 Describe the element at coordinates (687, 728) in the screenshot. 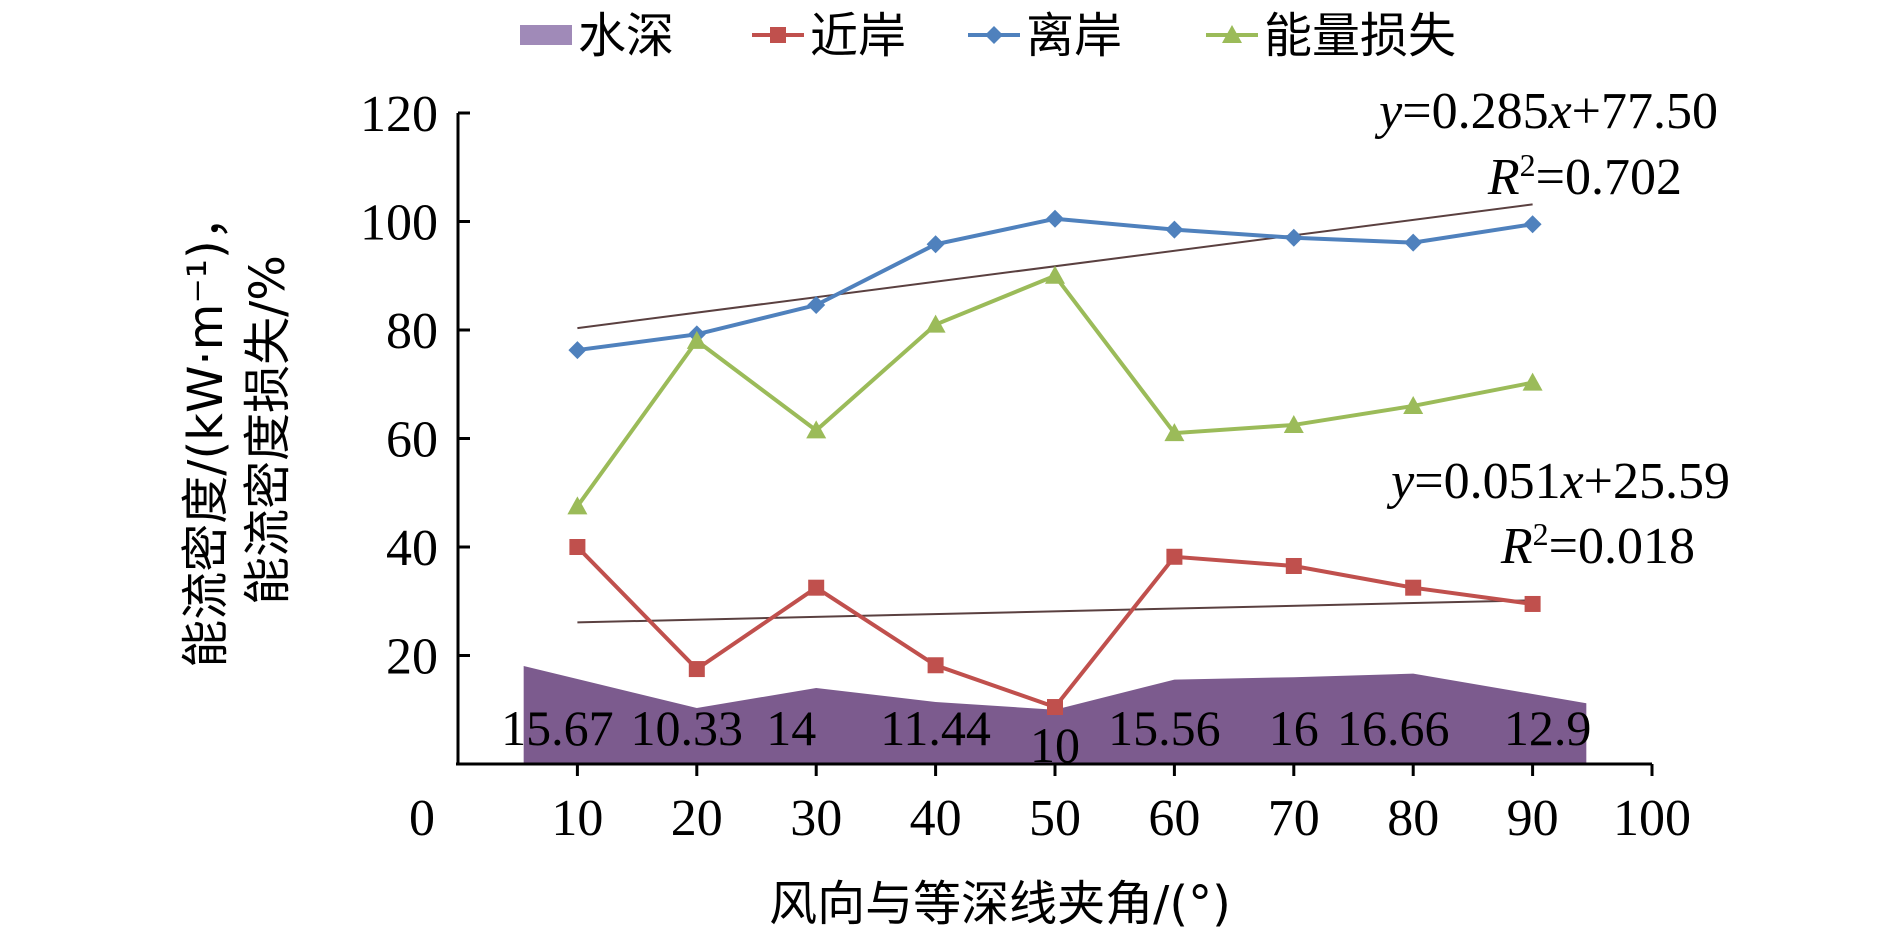

I see `depth-label: 10.33` at that location.